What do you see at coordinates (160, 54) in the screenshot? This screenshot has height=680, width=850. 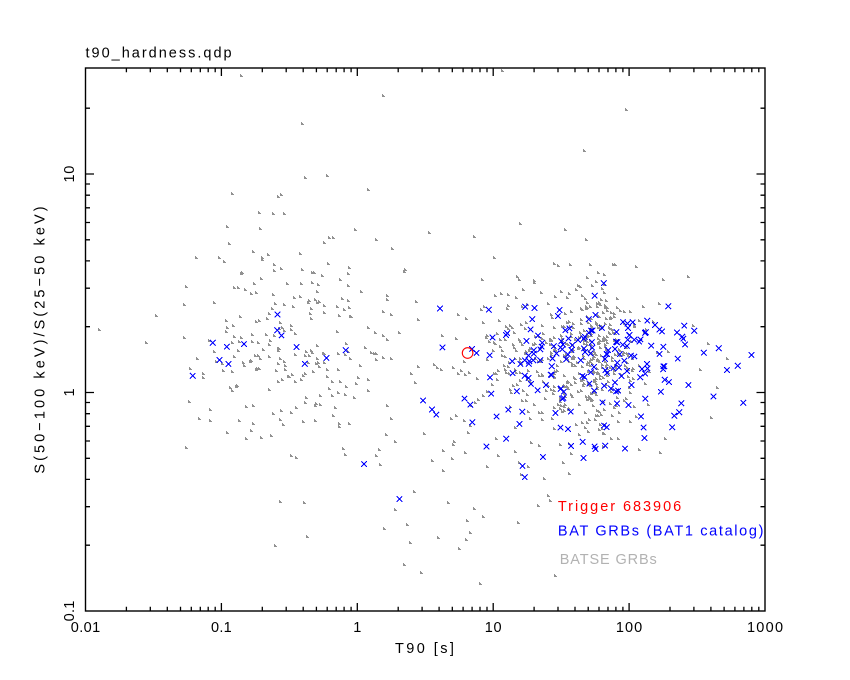 I see `svg-text: t90_hardness.qdp` at bounding box center [160, 54].